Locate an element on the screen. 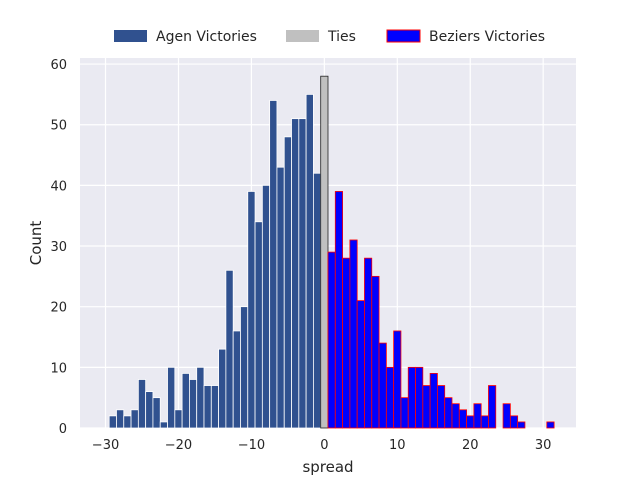 The height and width of the screenshot is (484, 640). x-tick-label: −30 is located at coordinates (105, 445).